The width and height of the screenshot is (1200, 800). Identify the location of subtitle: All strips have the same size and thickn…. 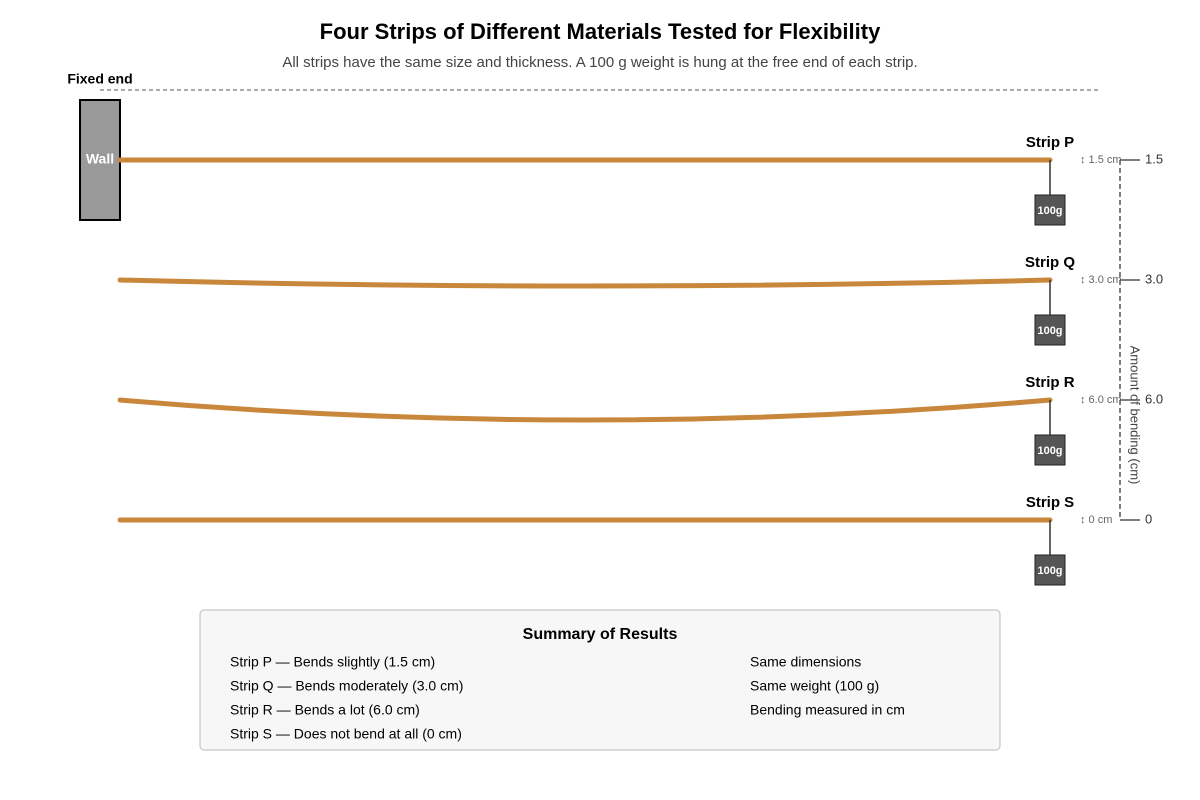
(599, 62).